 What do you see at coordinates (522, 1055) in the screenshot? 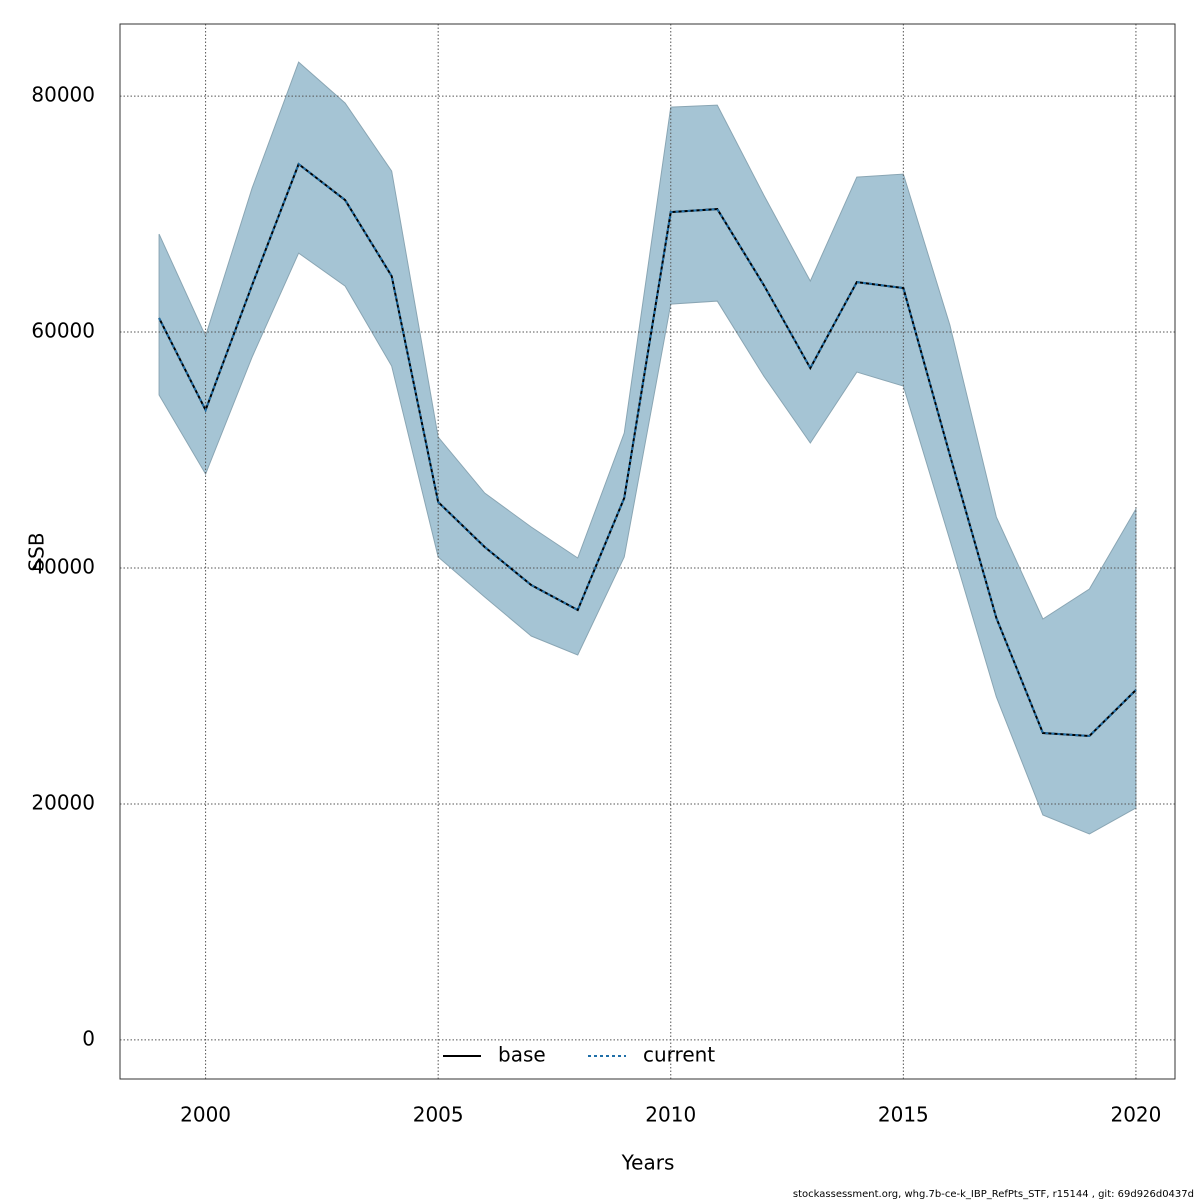
I see `legend-label: base` at bounding box center [522, 1055].